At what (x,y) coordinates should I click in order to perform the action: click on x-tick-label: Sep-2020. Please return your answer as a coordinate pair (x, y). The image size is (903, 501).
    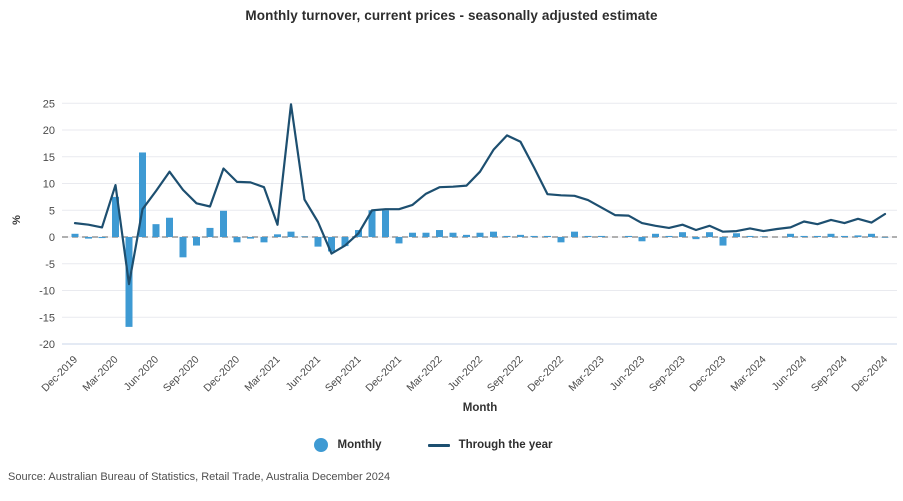
    Looking at the image, I should click on (181, 374).